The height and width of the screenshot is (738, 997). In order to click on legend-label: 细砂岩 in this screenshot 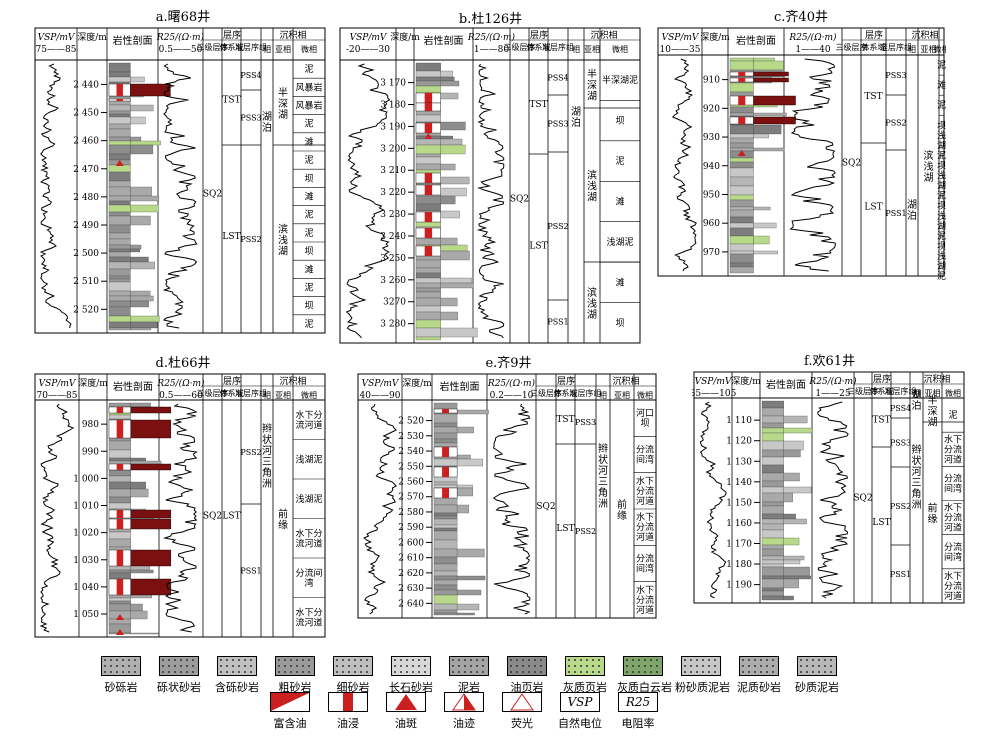, I will do `click(353, 687)`.